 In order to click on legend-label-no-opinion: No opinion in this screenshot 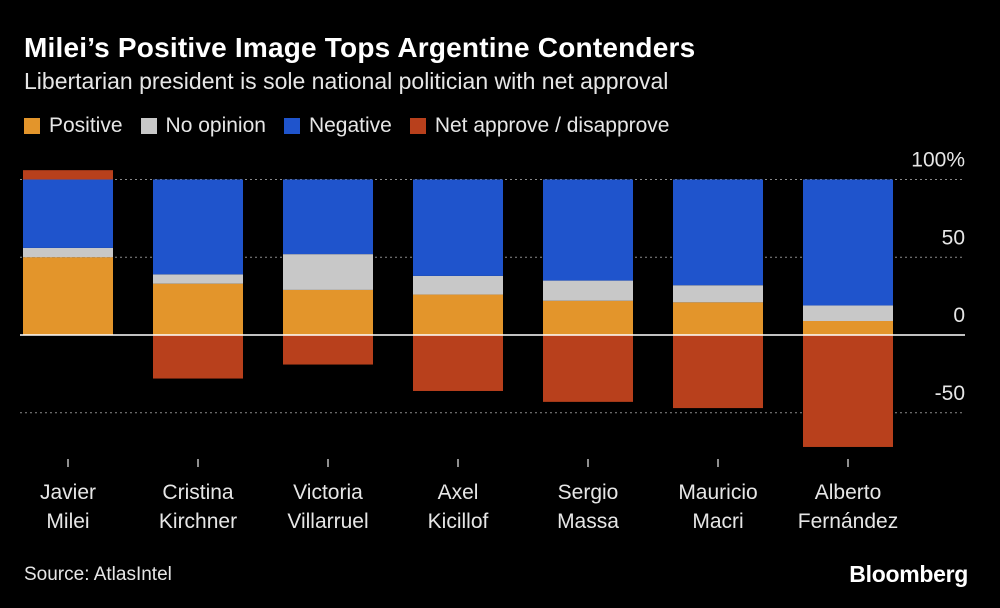, I will do `click(215, 125)`.